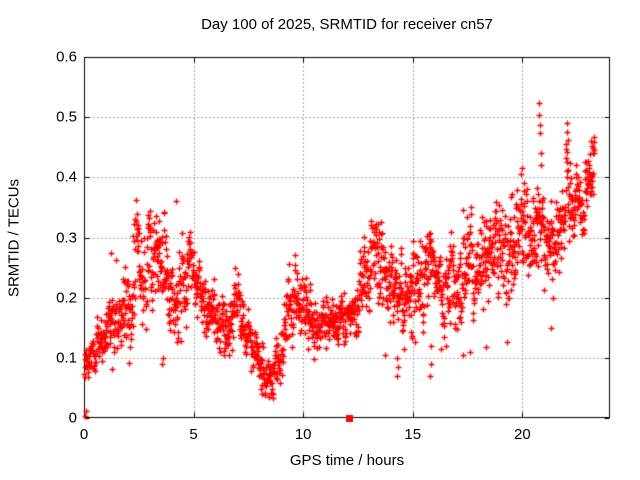  What do you see at coordinates (413, 434) in the screenshot?
I see `x-tick-label: 15` at bounding box center [413, 434].